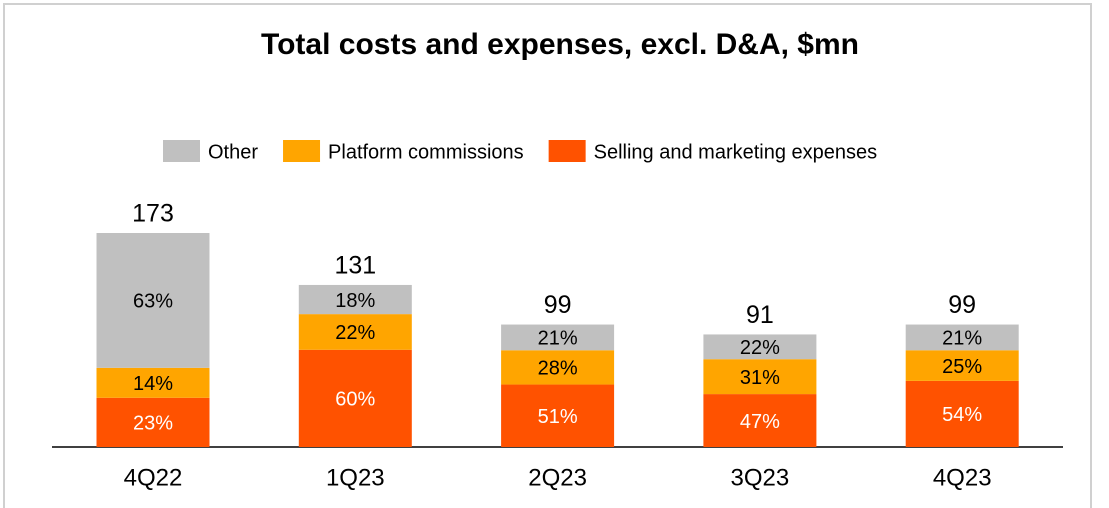 The height and width of the screenshot is (508, 1109). I want to click on legend-label: Platform commissions, so click(426, 152).